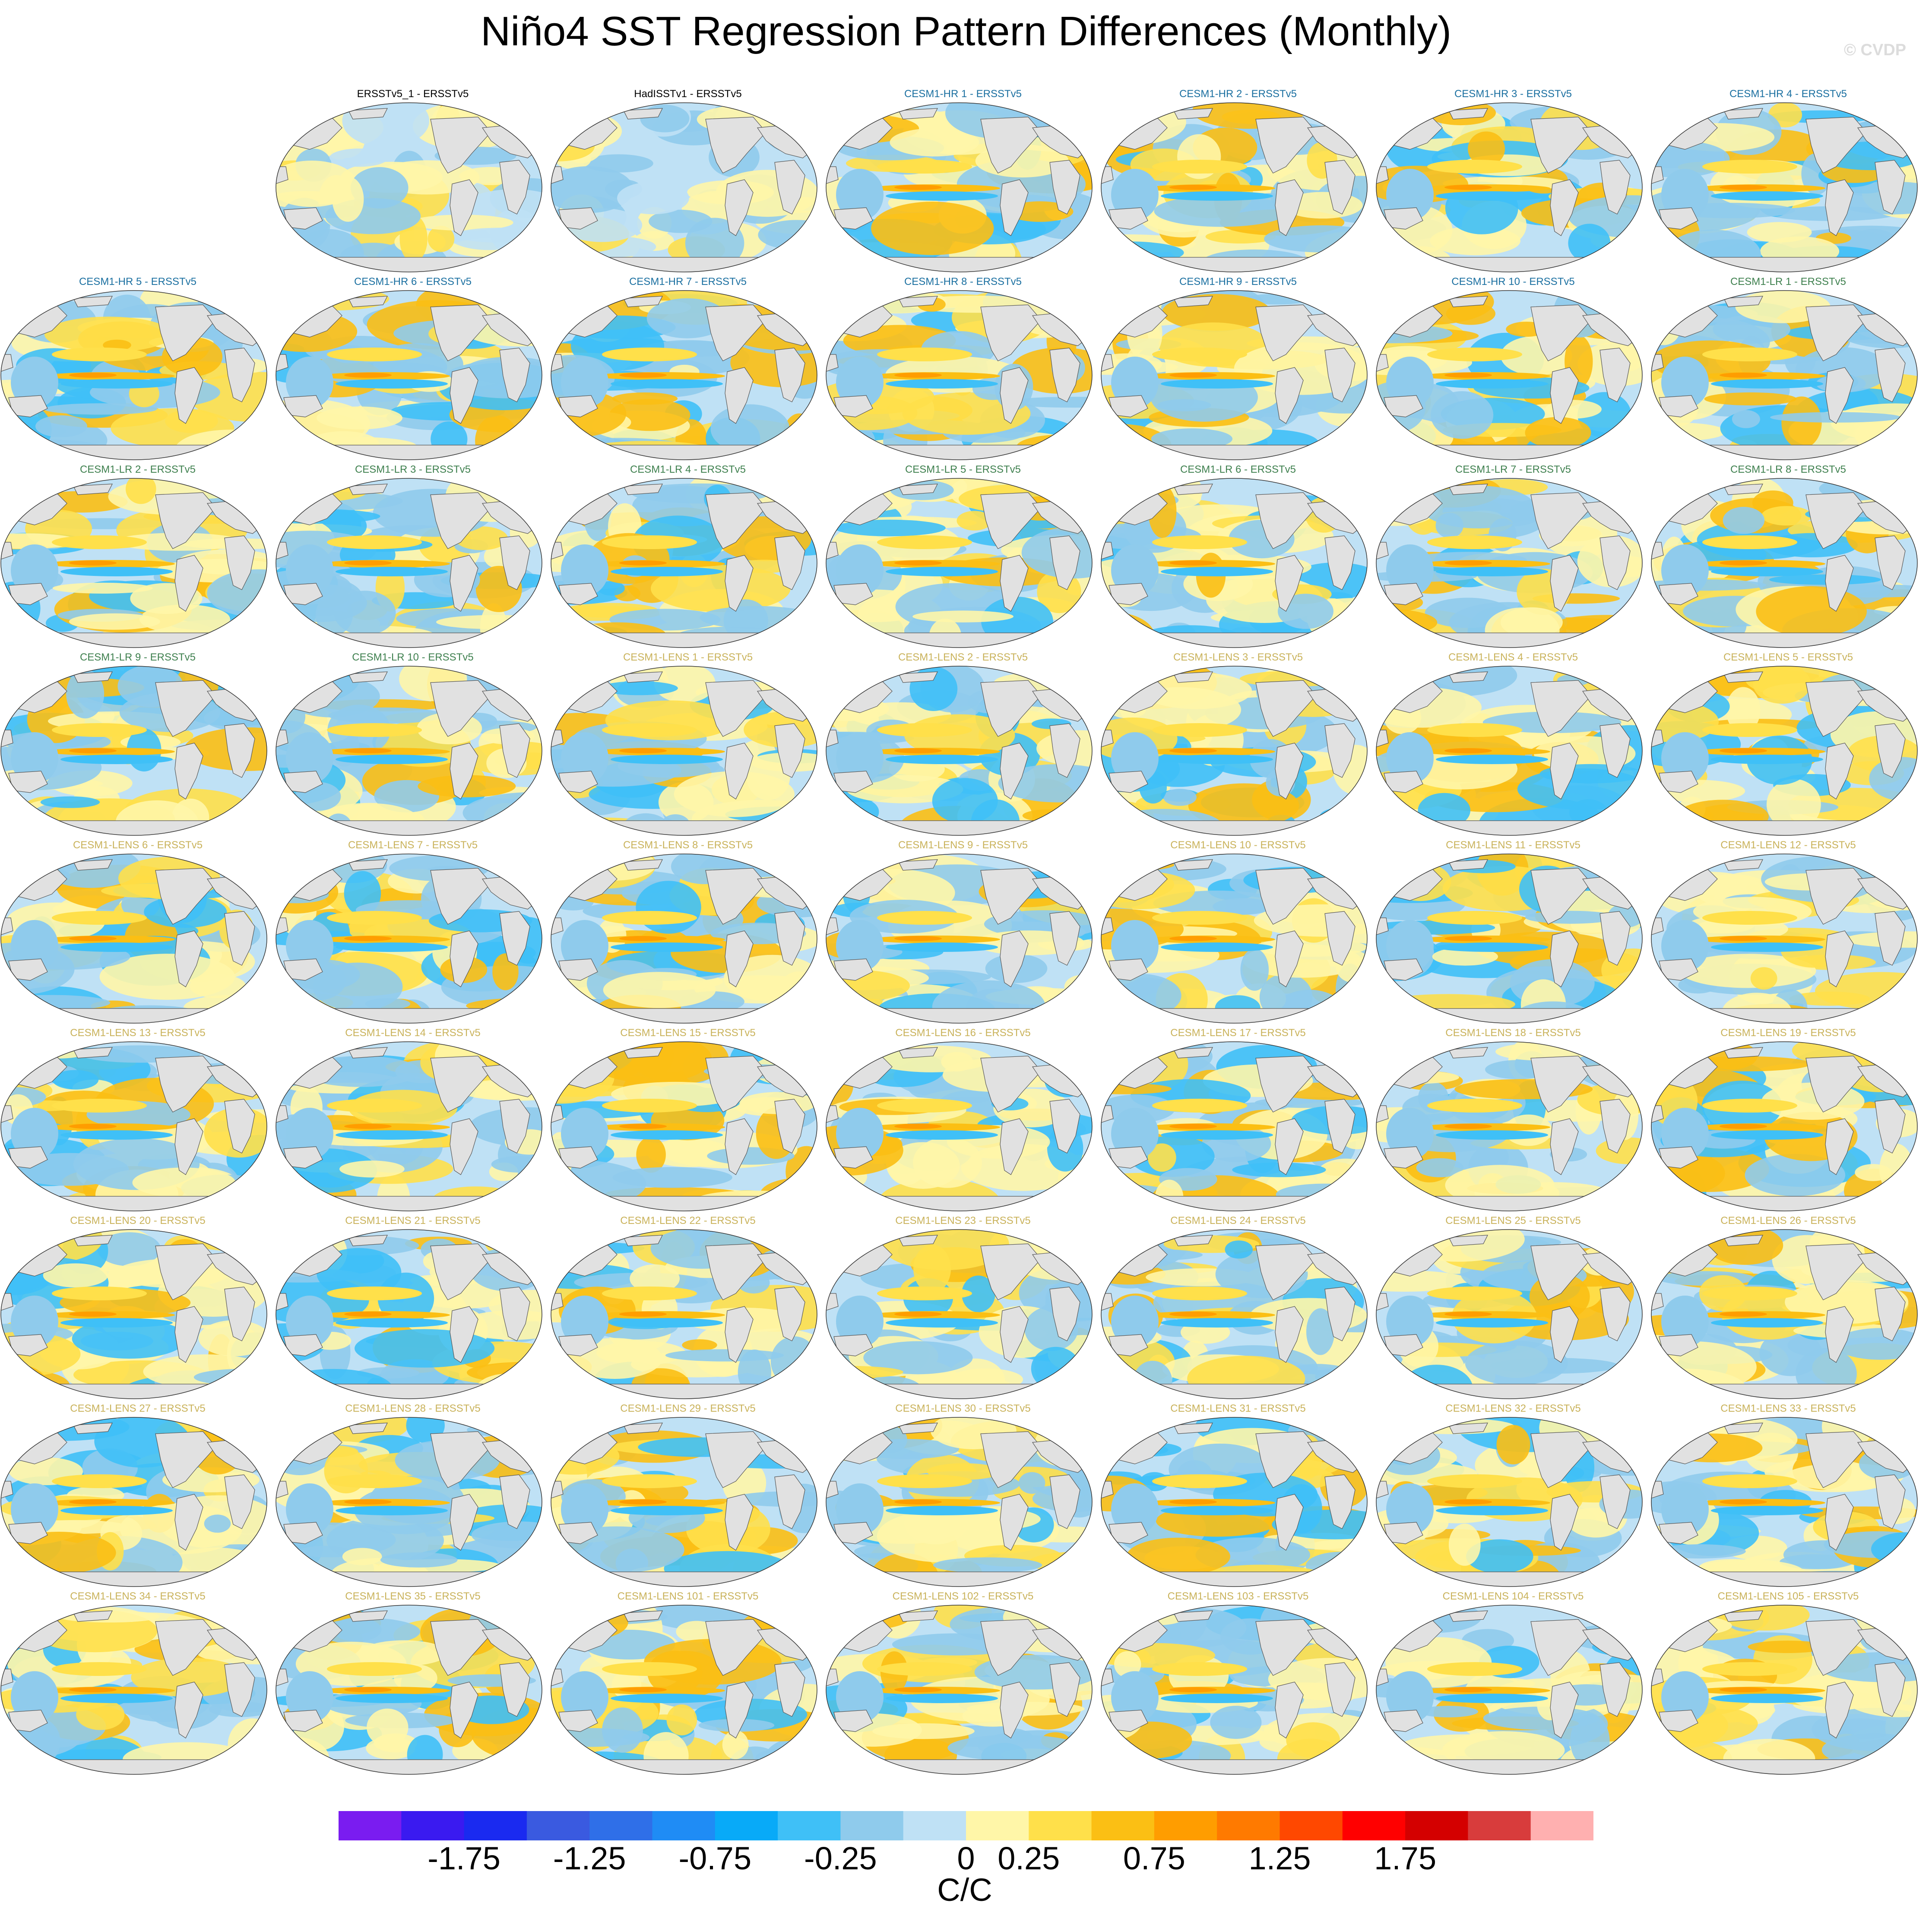 The height and width of the screenshot is (1922, 1932). Describe the element at coordinates (1437, 1825) in the screenshot. I see `colorbar-swatch` at that location.